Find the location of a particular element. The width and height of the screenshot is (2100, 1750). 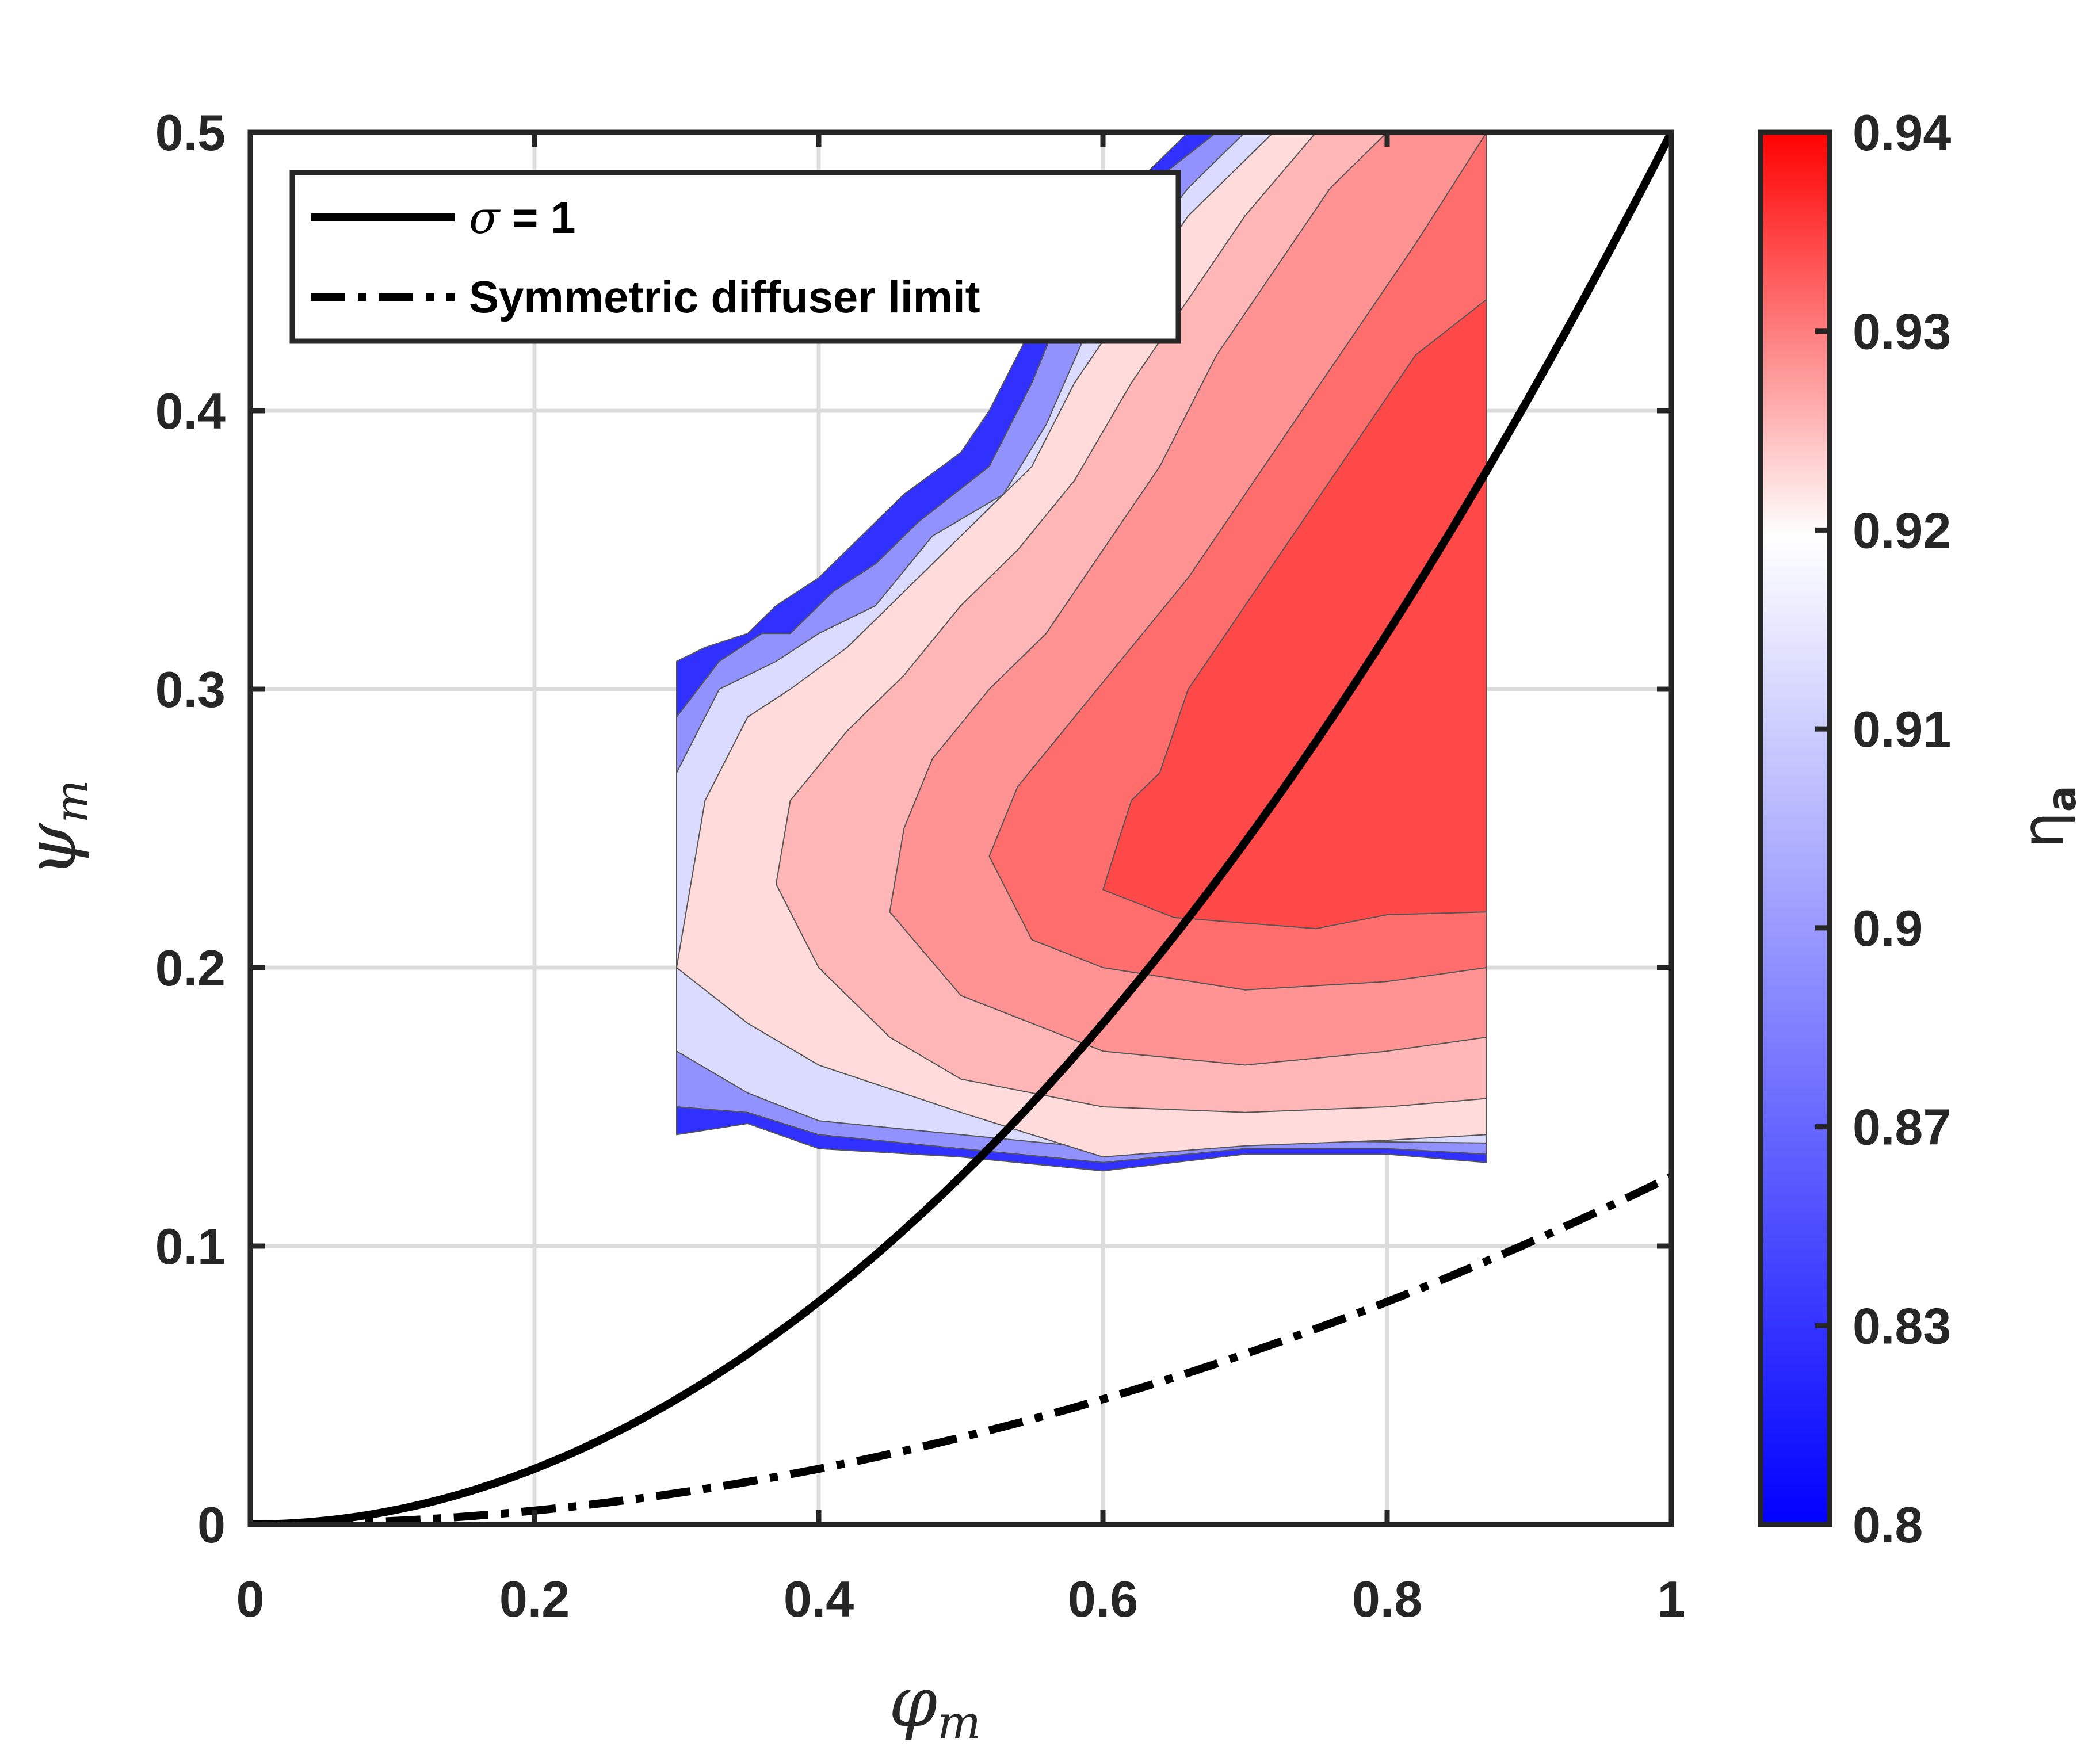

y-tick-label: 0.3 is located at coordinates (190, 689).